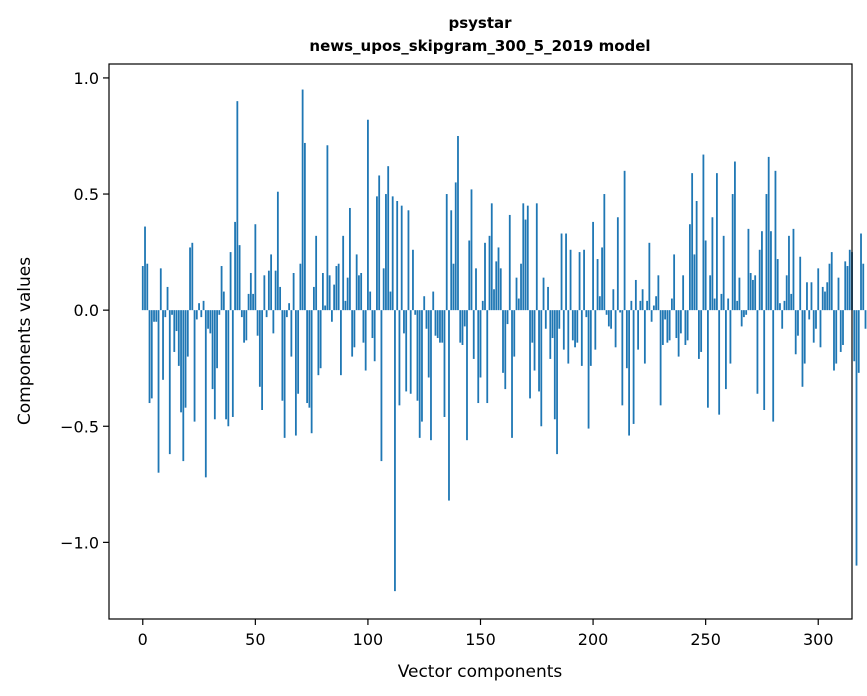 The image size is (867, 696). What do you see at coordinates (818, 639) in the screenshot?
I see `x-tick-label-300: 300` at bounding box center [818, 639].